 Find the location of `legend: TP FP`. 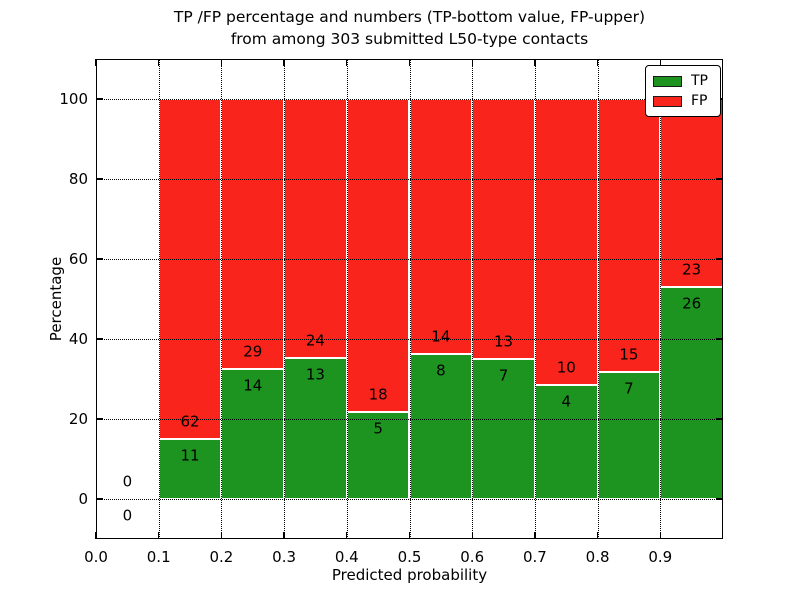

legend: TP FP is located at coordinates (683, 91).